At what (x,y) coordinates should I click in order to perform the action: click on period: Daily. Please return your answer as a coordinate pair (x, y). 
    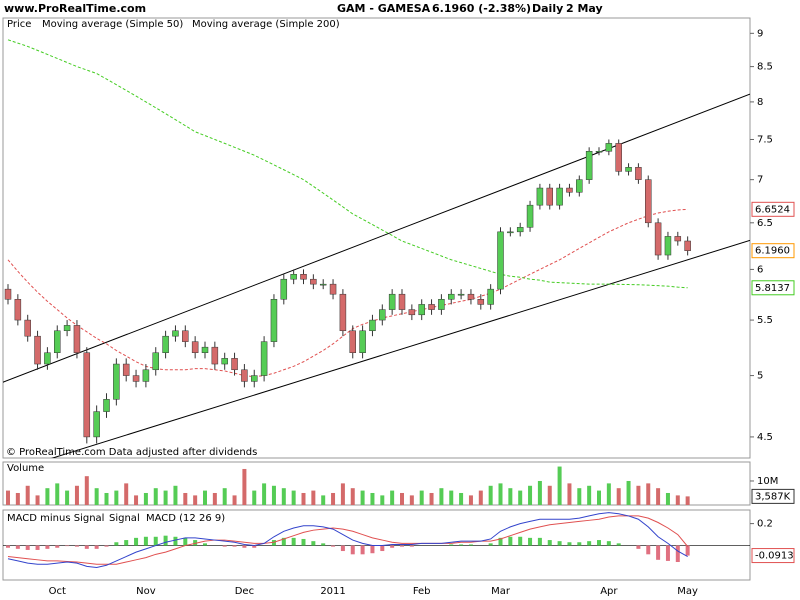
    Looking at the image, I should click on (547, 8).